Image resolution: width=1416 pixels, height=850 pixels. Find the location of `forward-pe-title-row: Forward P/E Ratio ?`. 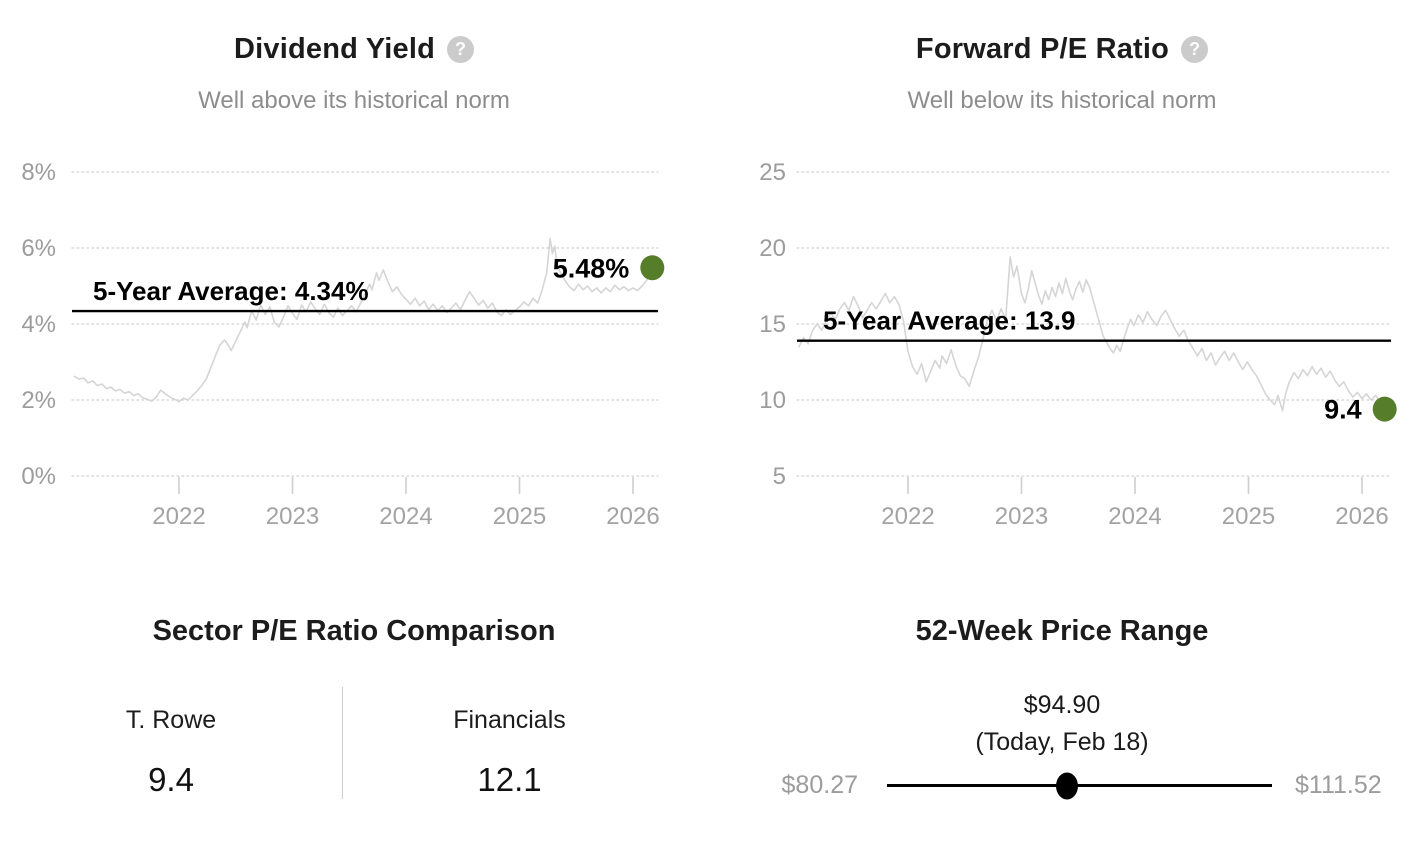

forward-pe-title-row: Forward P/E Ratio ? is located at coordinates (1062, 49).